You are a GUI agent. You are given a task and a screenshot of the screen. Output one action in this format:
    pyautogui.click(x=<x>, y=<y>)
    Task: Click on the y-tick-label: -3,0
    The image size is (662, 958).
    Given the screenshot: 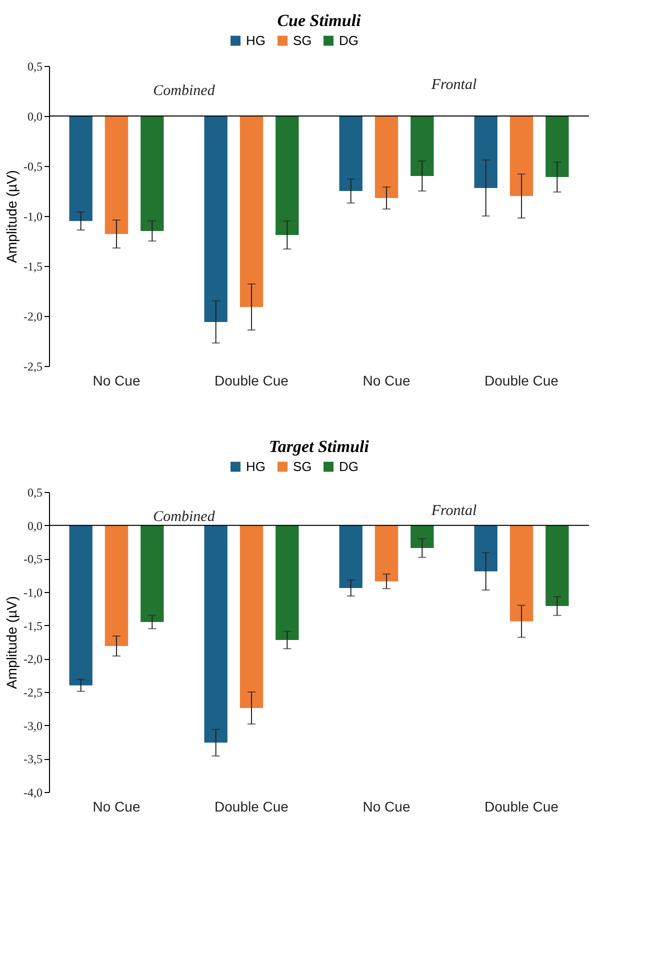 What is the action you would take?
    pyautogui.click(x=33, y=725)
    